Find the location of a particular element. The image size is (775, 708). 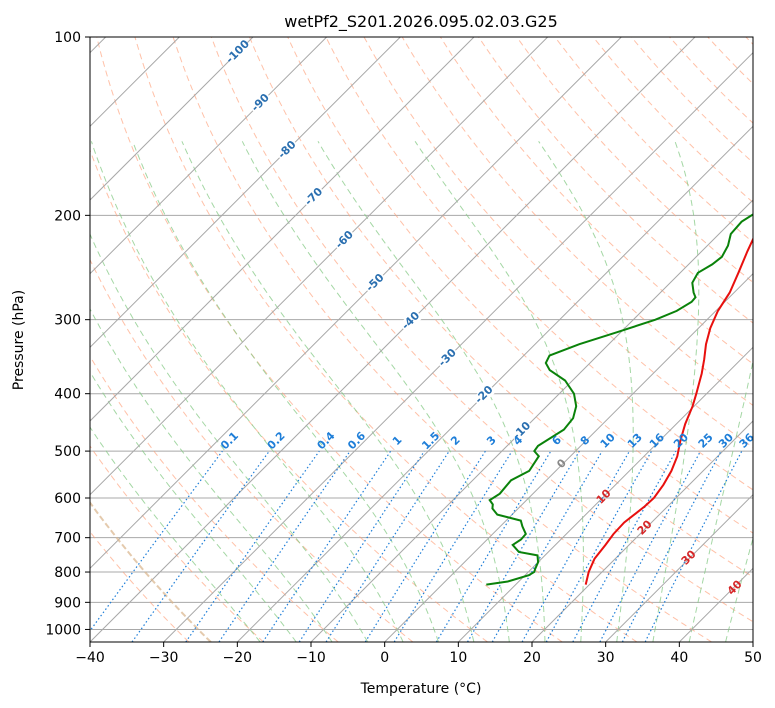

mixing-ratio-label: 1 is located at coordinates (397, 440).